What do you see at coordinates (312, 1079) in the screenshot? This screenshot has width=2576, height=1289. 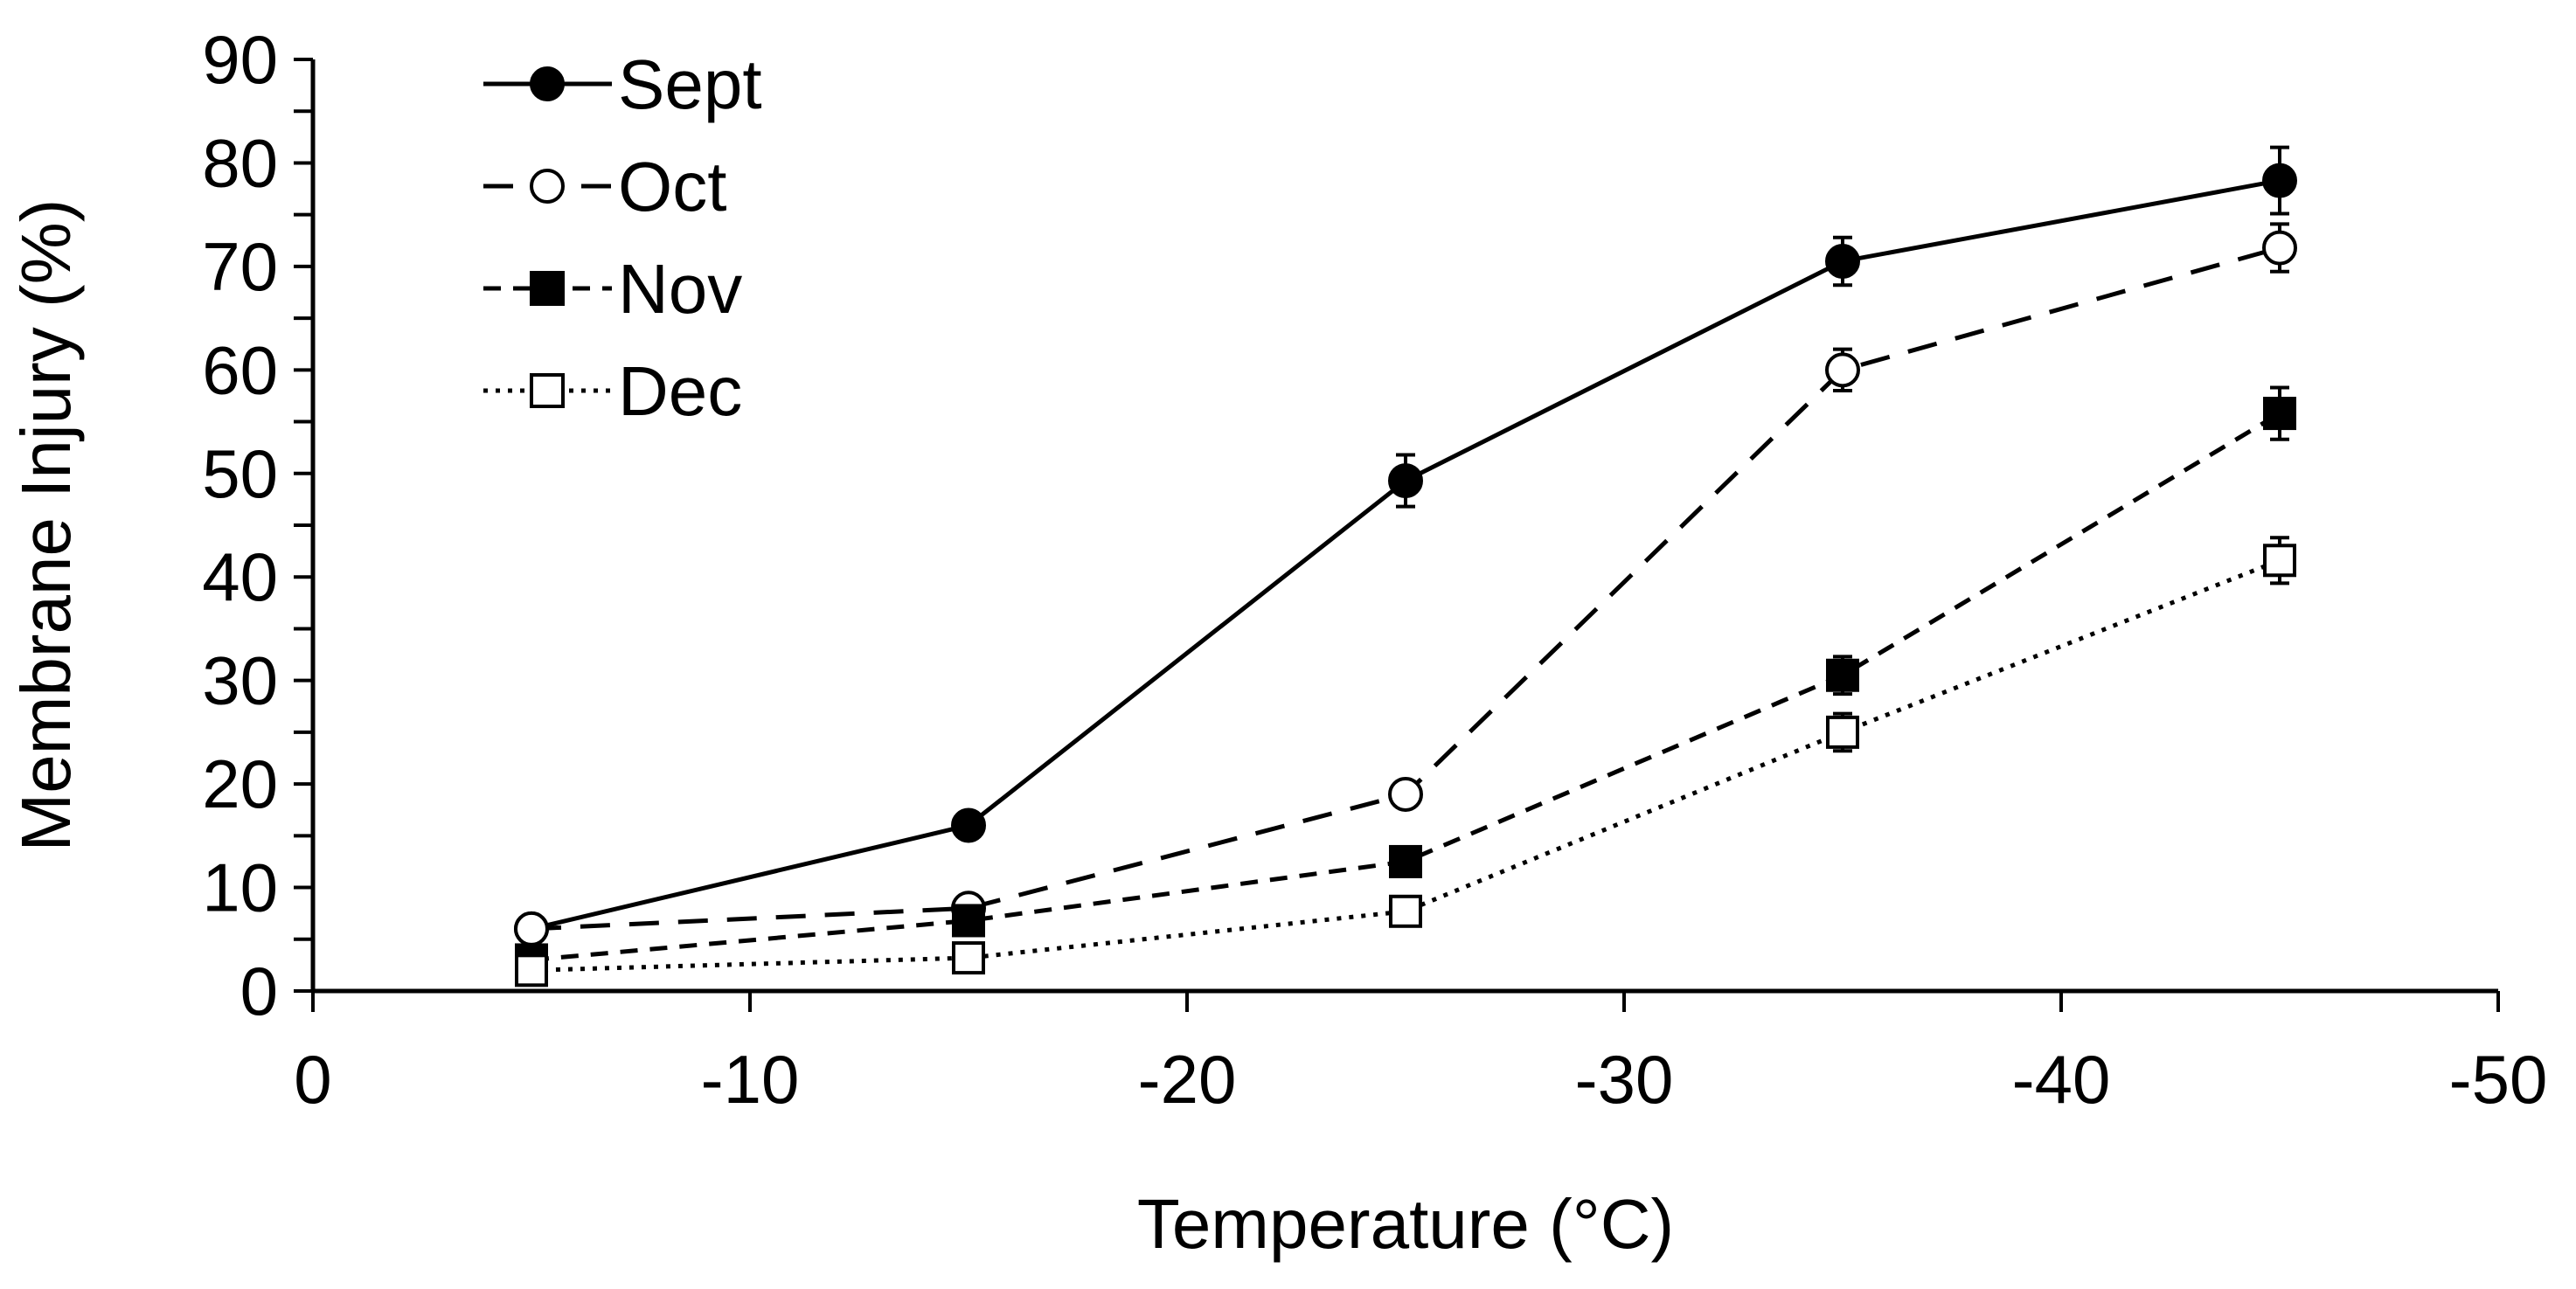 I see `x-tick-label: 0` at bounding box center [312, 1079].